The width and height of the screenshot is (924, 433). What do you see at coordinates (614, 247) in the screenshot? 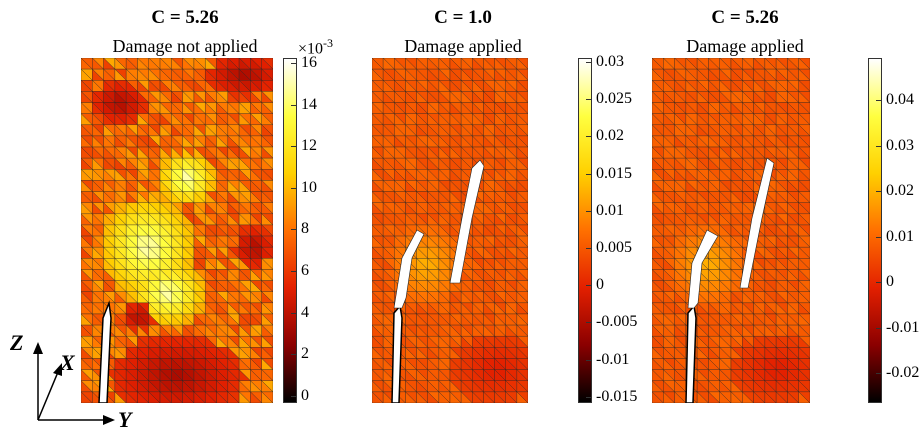
I see `colorbar-tick-label: 0.005` at bounding box center [614, 247].